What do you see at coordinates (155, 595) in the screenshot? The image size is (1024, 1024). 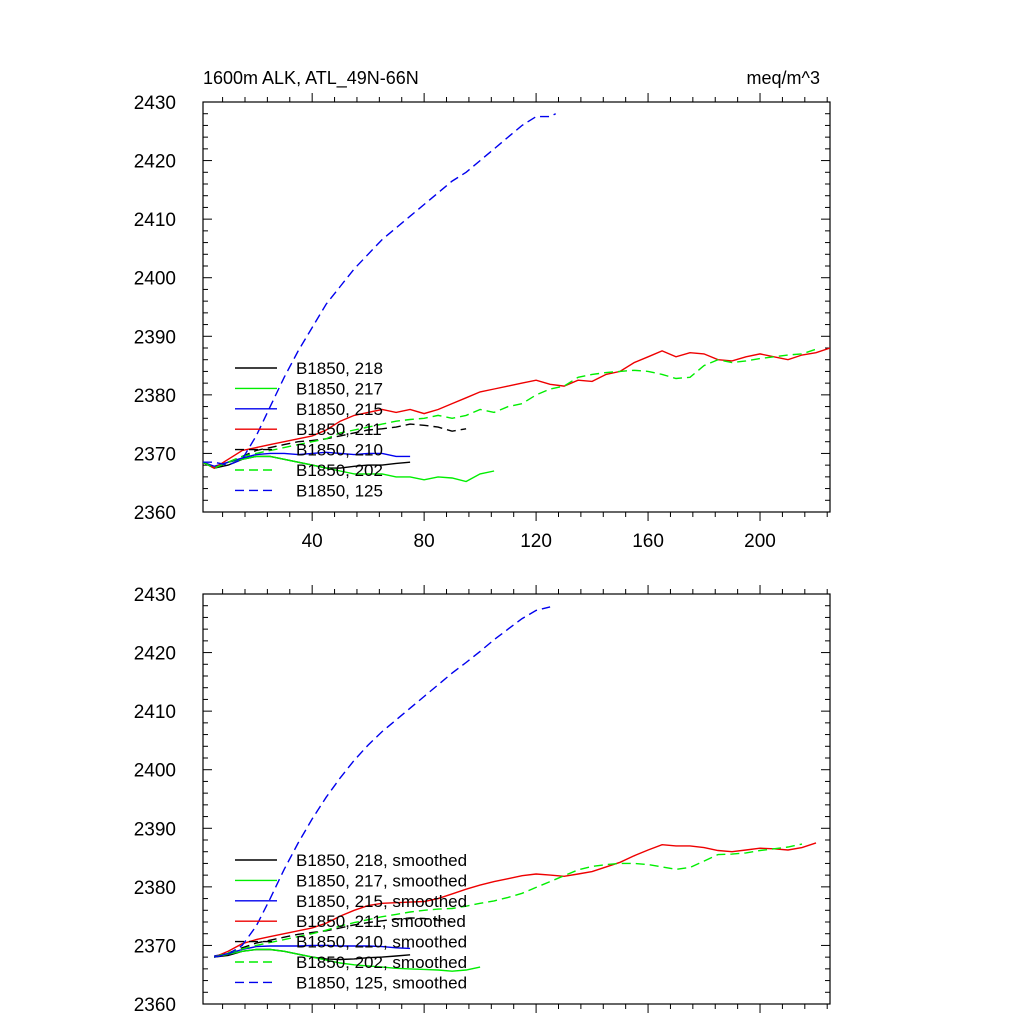 I see `bottom-y-tick-label: 2430` at bounding box center [155, 595].